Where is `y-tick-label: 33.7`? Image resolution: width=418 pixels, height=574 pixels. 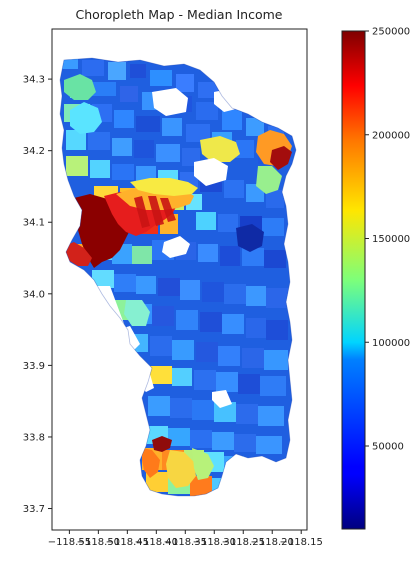
y-tick-label: 33.7 is located at coordinates (34, 509).